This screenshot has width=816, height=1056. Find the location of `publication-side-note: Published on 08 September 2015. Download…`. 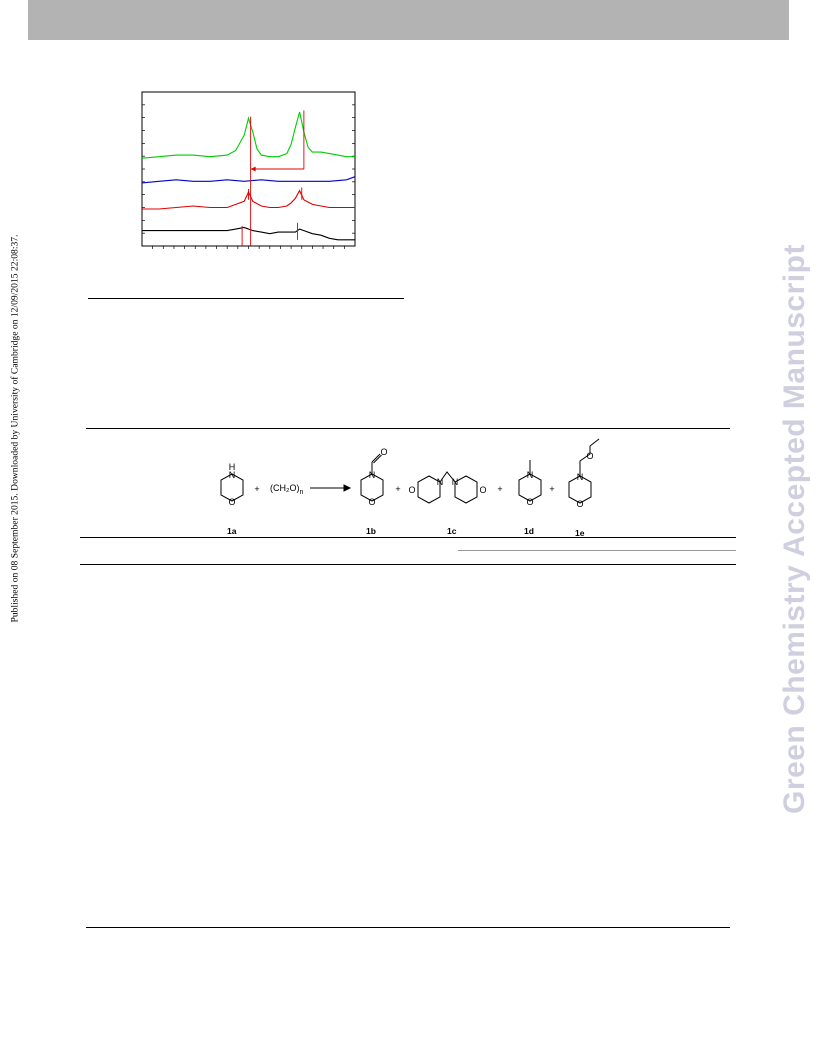

publication-side-note: Published on 08 September 2015. Download… is located at coordinates (15, 428).